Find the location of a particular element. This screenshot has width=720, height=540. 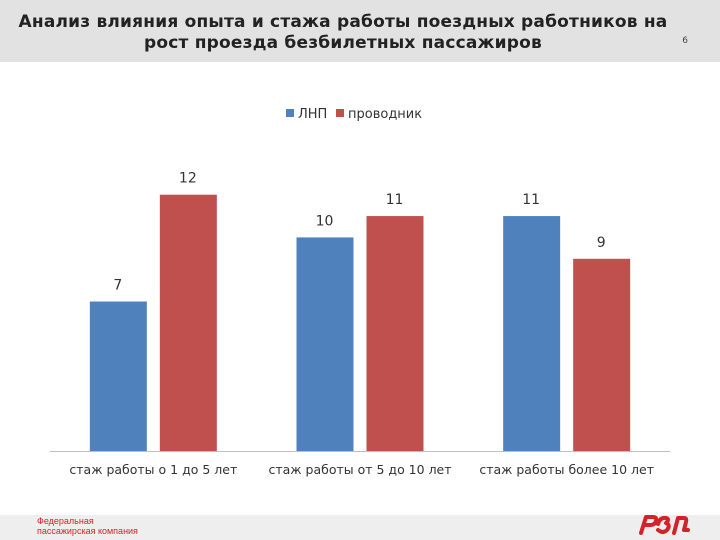

company-name-line2: пассажирская компания is located at coordinates (87, 531).